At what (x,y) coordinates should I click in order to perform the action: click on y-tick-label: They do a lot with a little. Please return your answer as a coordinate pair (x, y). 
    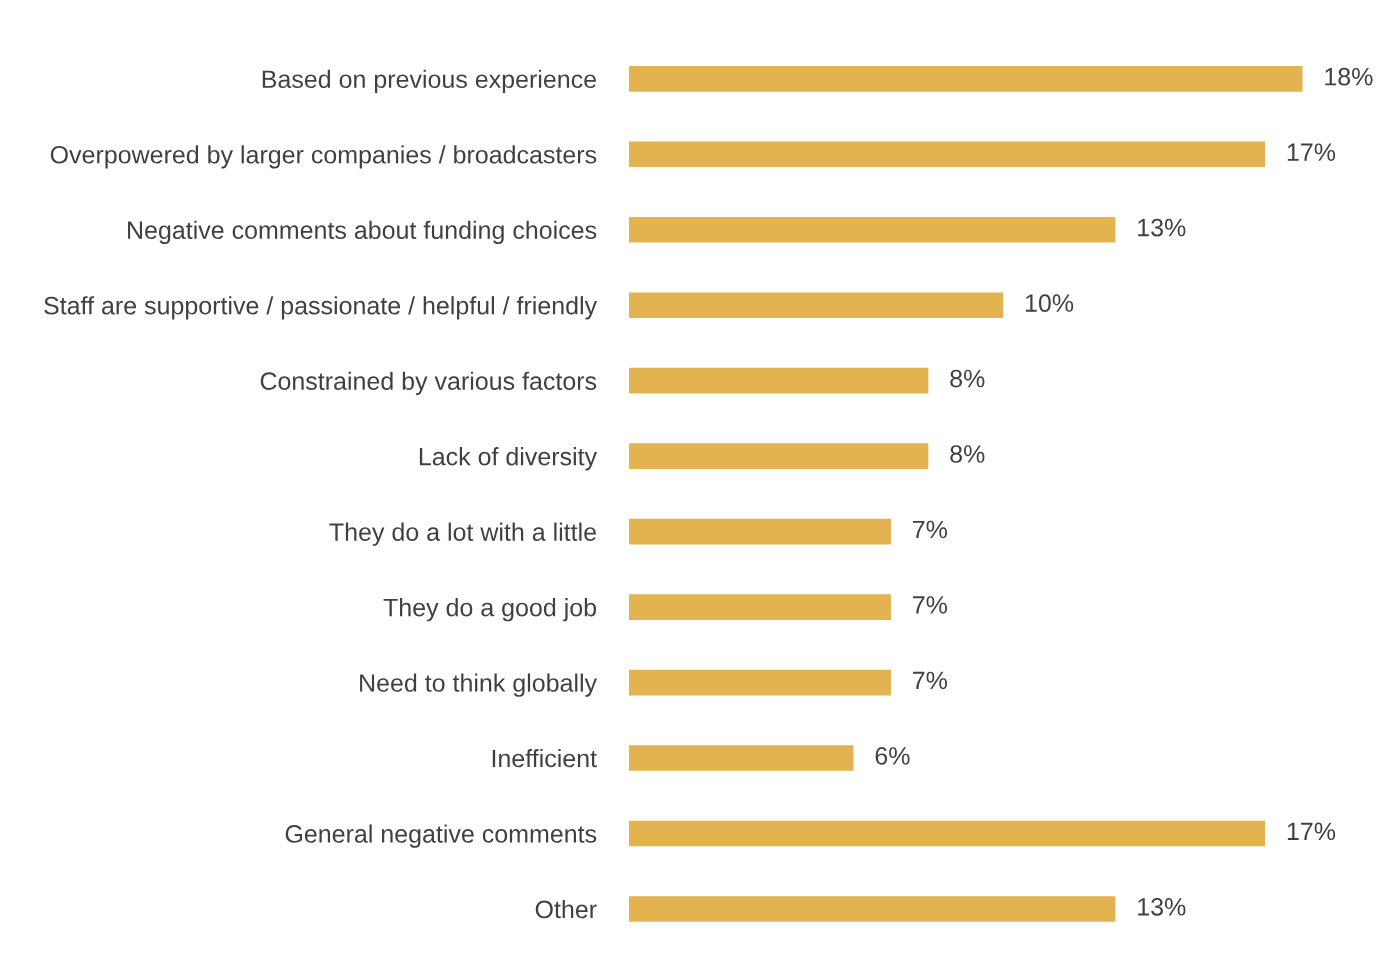
    Looking at the image, I should click on (462, 534).